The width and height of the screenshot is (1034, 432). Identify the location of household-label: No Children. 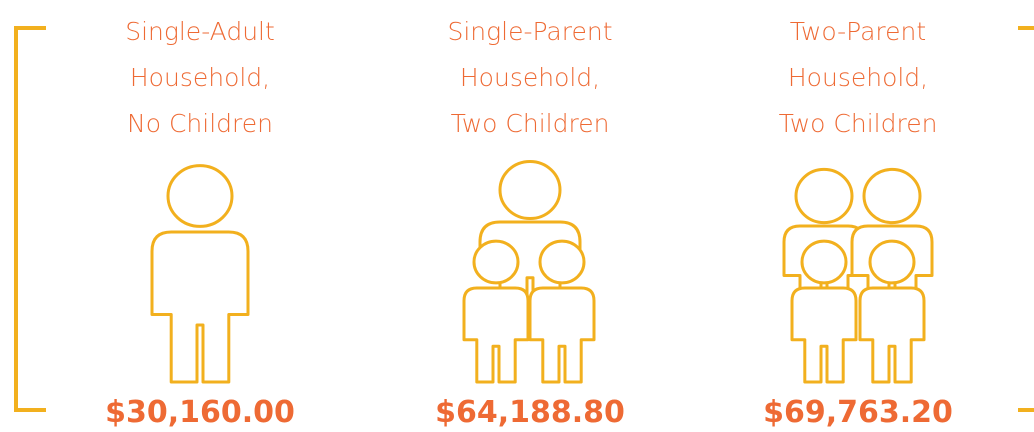
(200, 123).